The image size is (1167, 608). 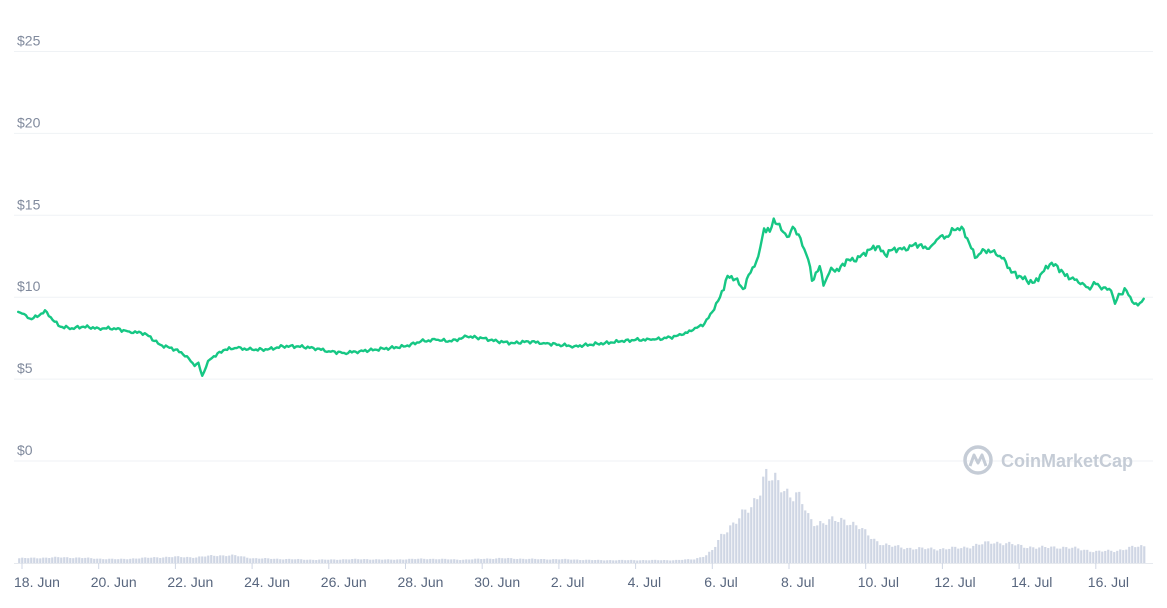 I want to click on x-tick-label: 24. Jun, so click(x=267, y=582).